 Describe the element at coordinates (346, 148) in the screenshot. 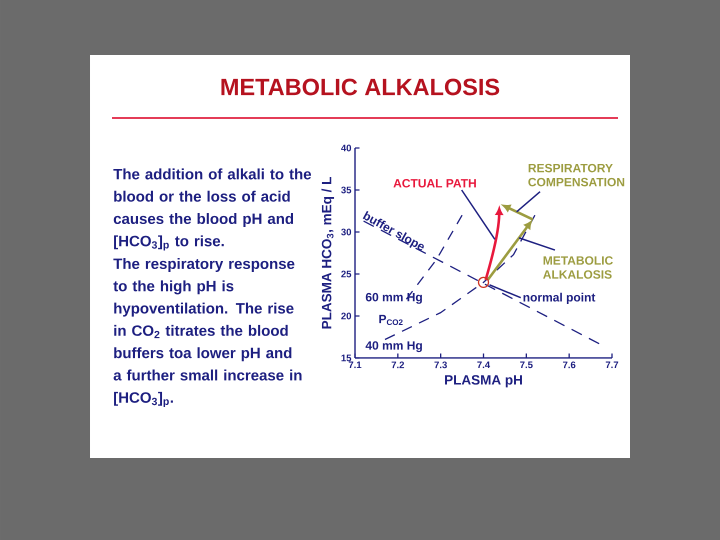

I see `y-tick-label: 40` at that location.